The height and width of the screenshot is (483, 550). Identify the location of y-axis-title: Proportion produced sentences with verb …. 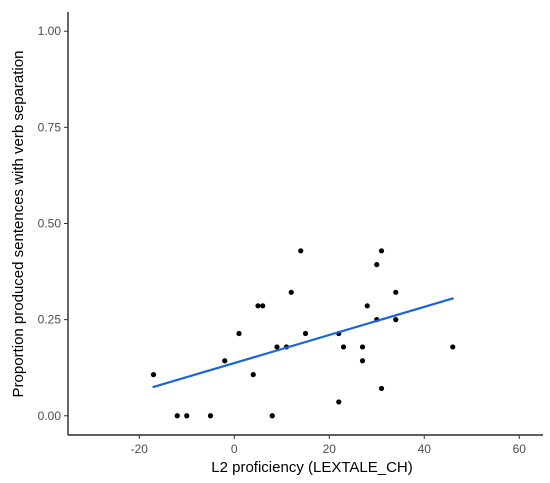
(18, 224).